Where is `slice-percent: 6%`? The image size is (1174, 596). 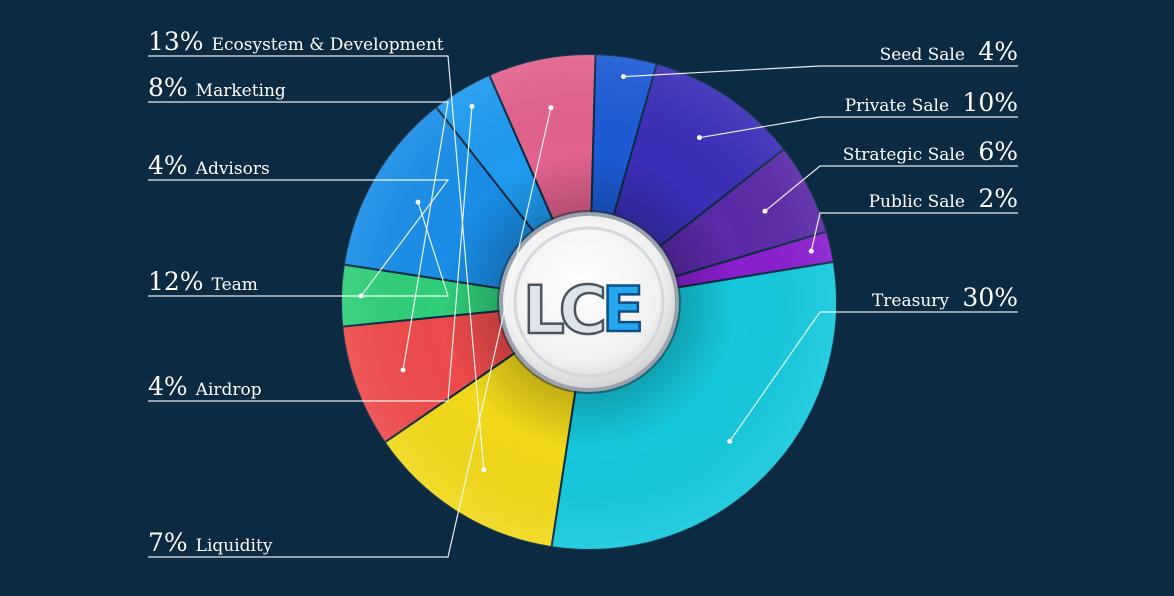 slice-percent: 6% is located at coordinates (998, 151).